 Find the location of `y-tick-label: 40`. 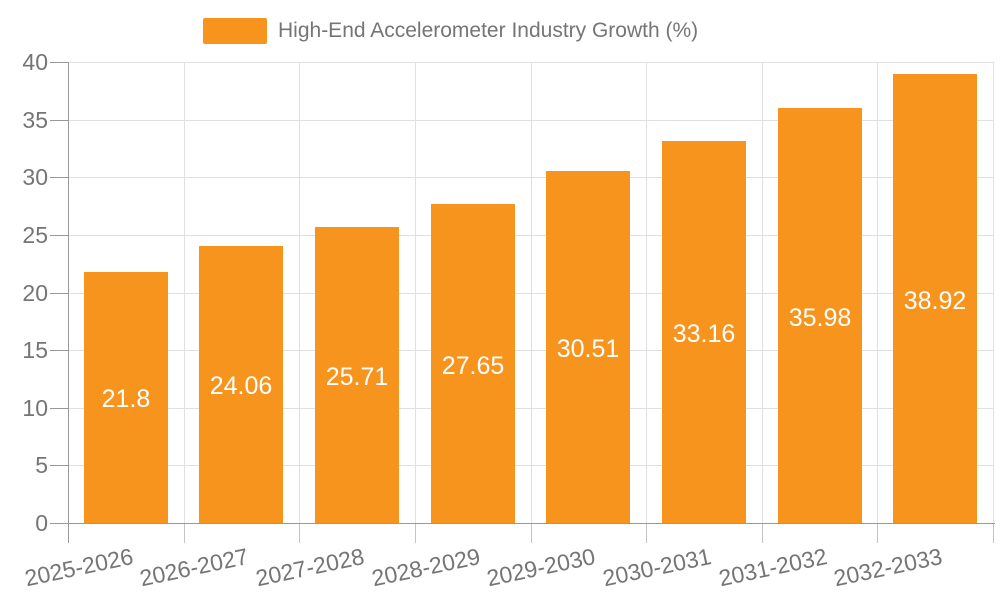

y-tick-label: 40 is located at coordinates (35, 62).